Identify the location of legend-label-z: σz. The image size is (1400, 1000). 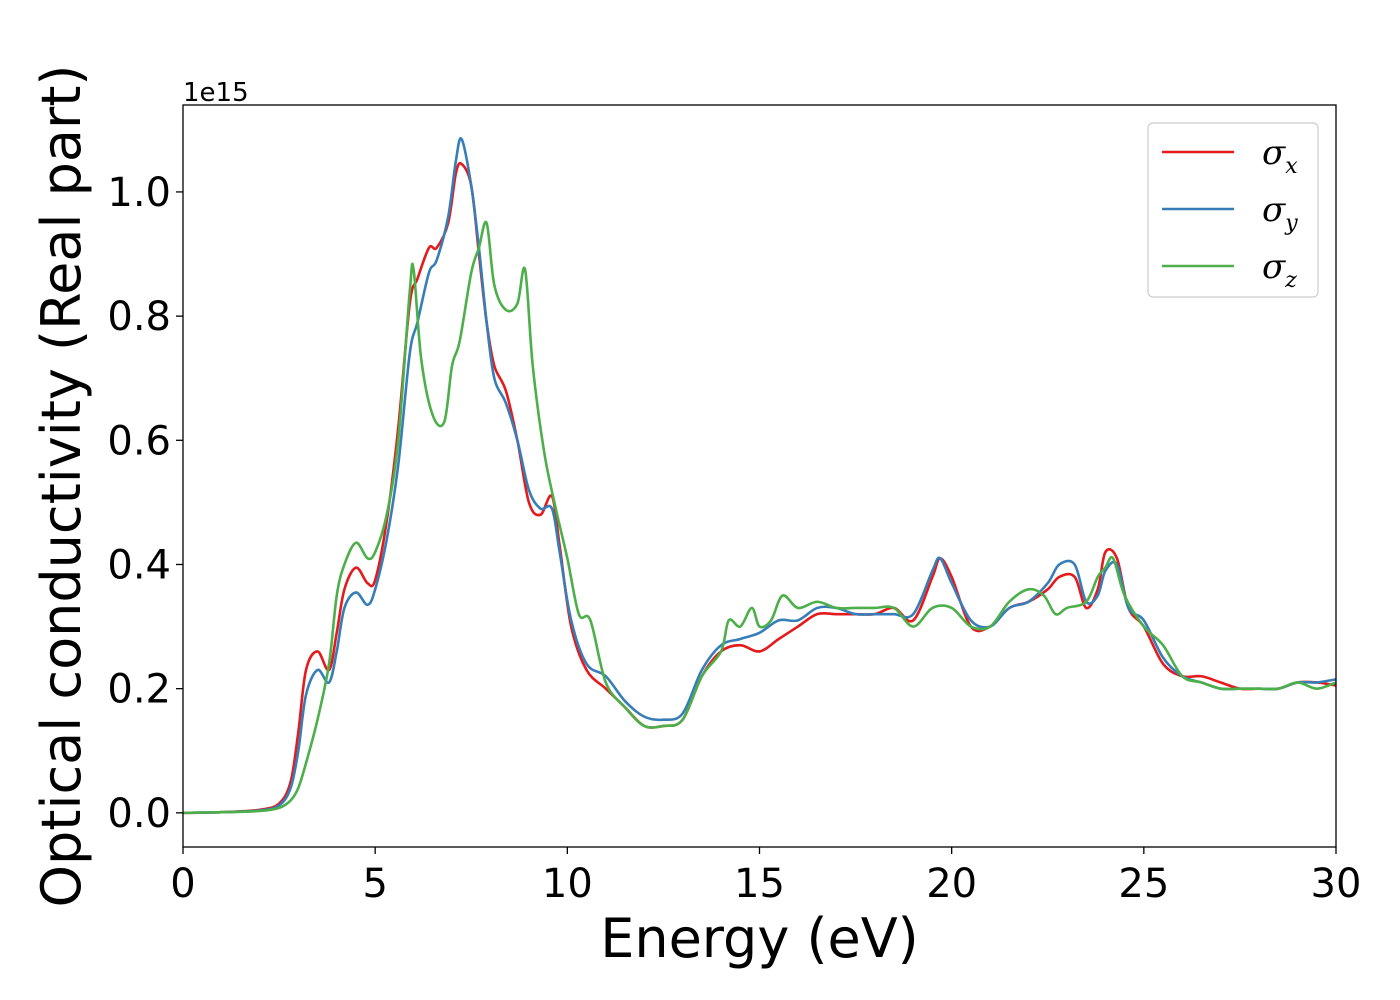
(1279, 270).